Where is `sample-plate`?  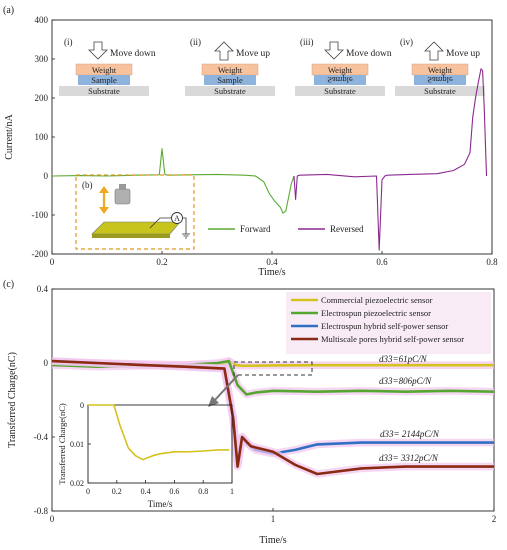 sample-plate is located at coordinates (136, 228).